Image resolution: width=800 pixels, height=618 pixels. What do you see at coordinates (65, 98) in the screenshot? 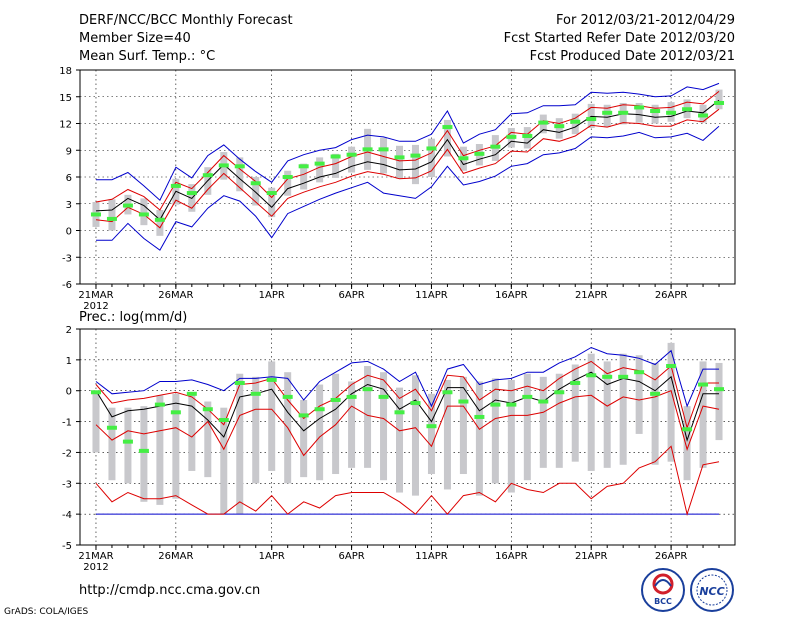
I see `y-tick-label: 15` at bounding box center [65, 98].